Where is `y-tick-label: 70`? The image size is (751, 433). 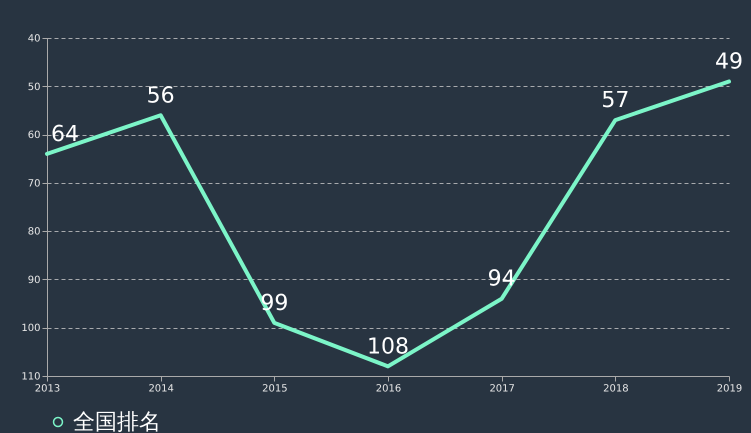 y-tick-label: 70 is located at coordinates (34, 184).